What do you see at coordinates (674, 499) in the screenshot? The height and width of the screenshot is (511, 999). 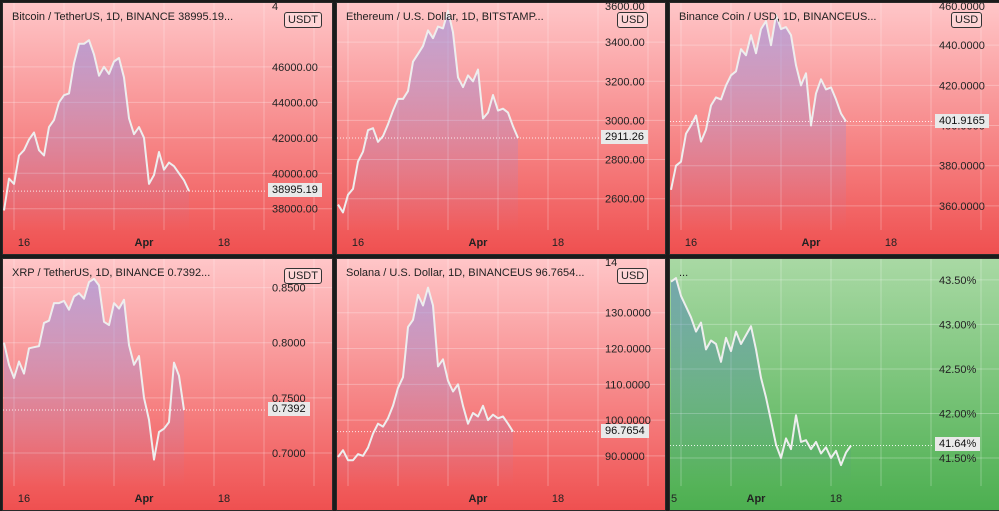 I see `x-tick-label: 5` at bounding box center [674, 499].